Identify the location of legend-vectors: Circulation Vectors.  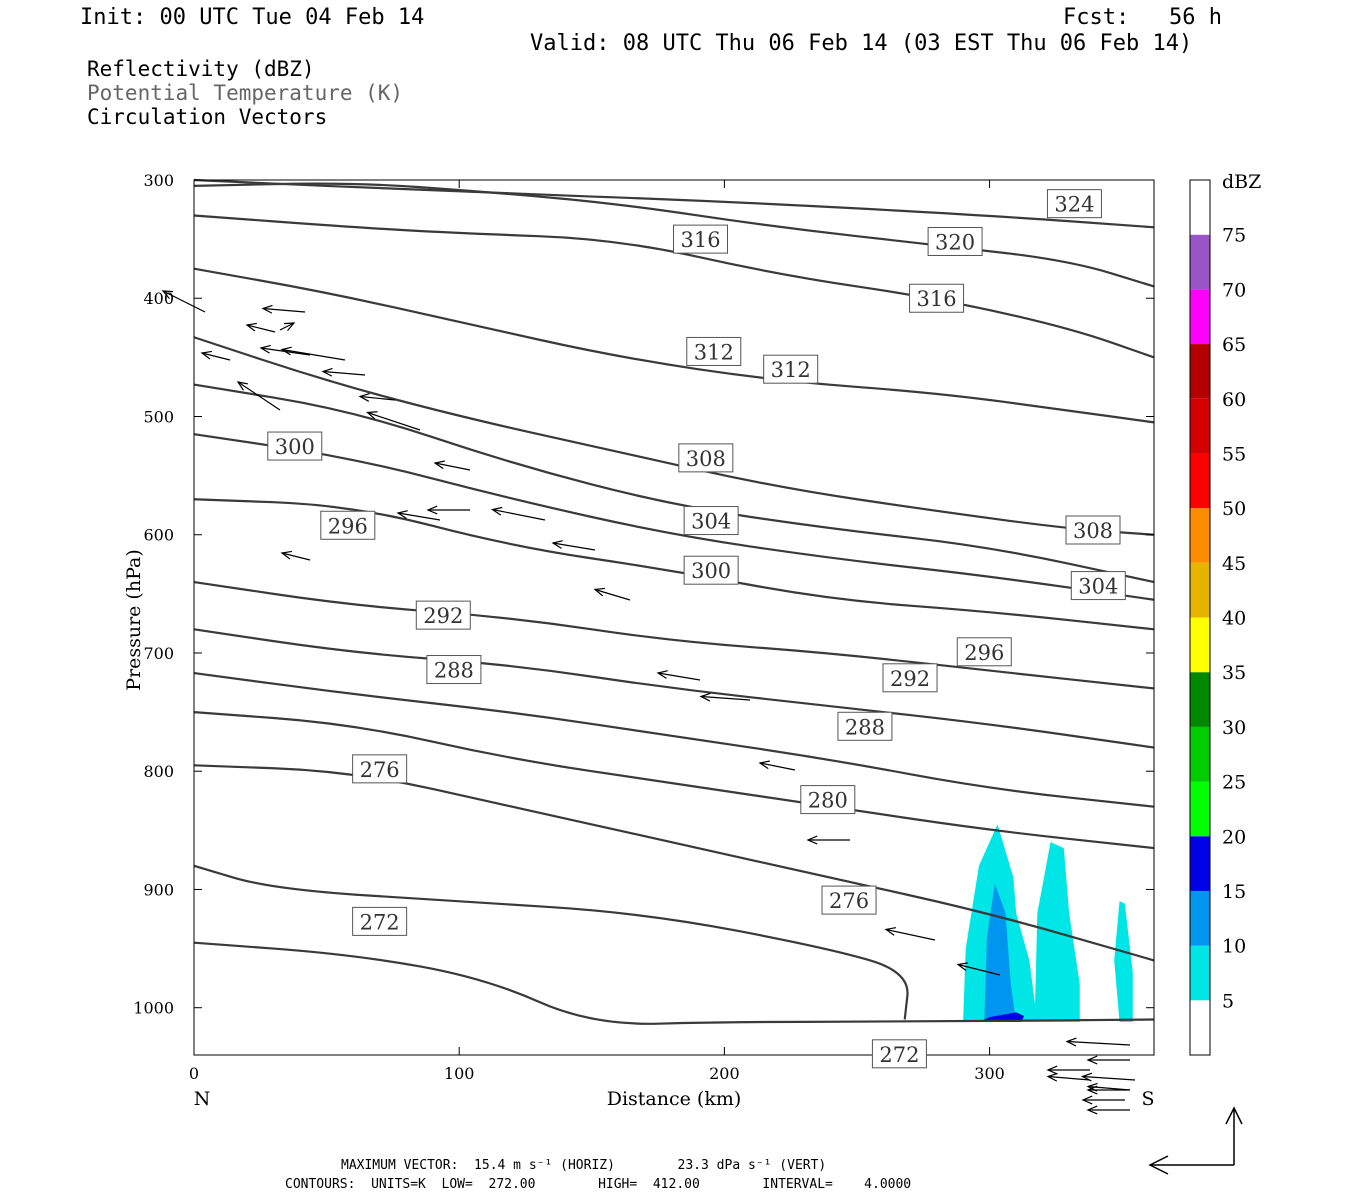
(207, 117).